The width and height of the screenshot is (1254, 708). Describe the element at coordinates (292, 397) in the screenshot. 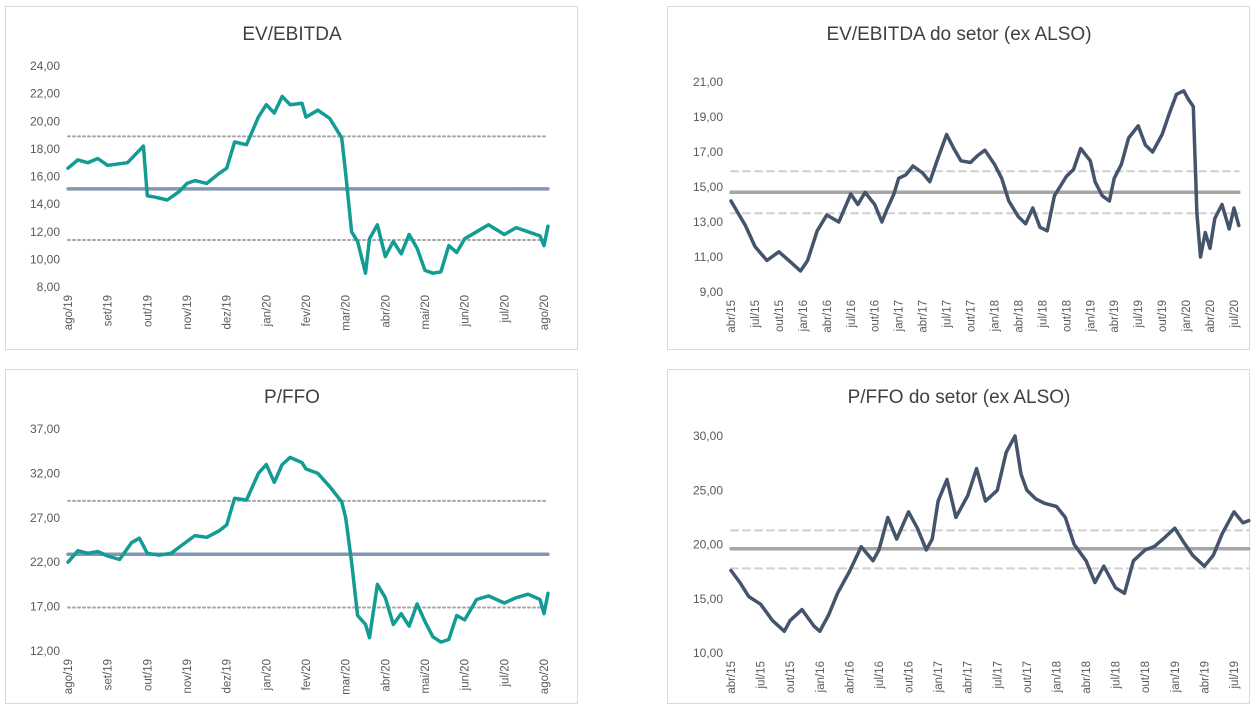

I see `chart-title: P/FFO` at that location.